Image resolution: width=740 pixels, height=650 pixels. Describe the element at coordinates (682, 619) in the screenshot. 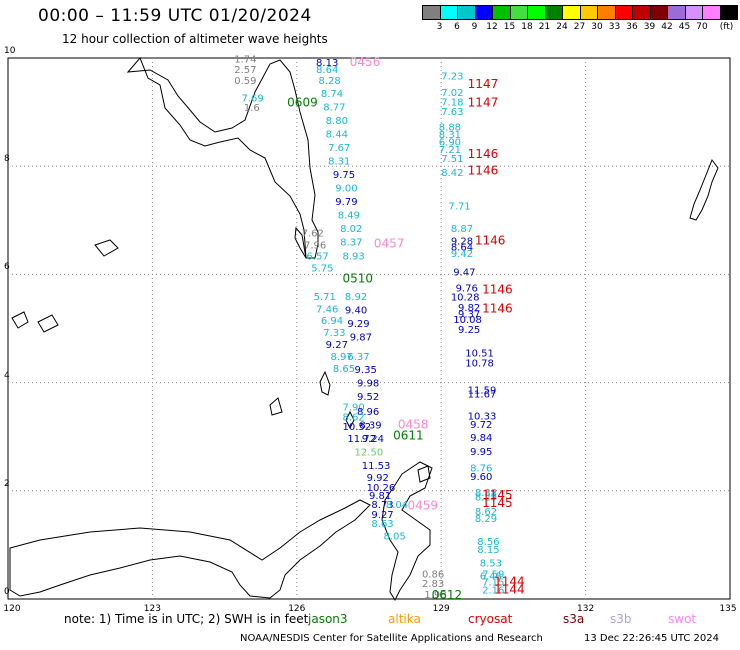

I see `mission-label: swot` at that location.